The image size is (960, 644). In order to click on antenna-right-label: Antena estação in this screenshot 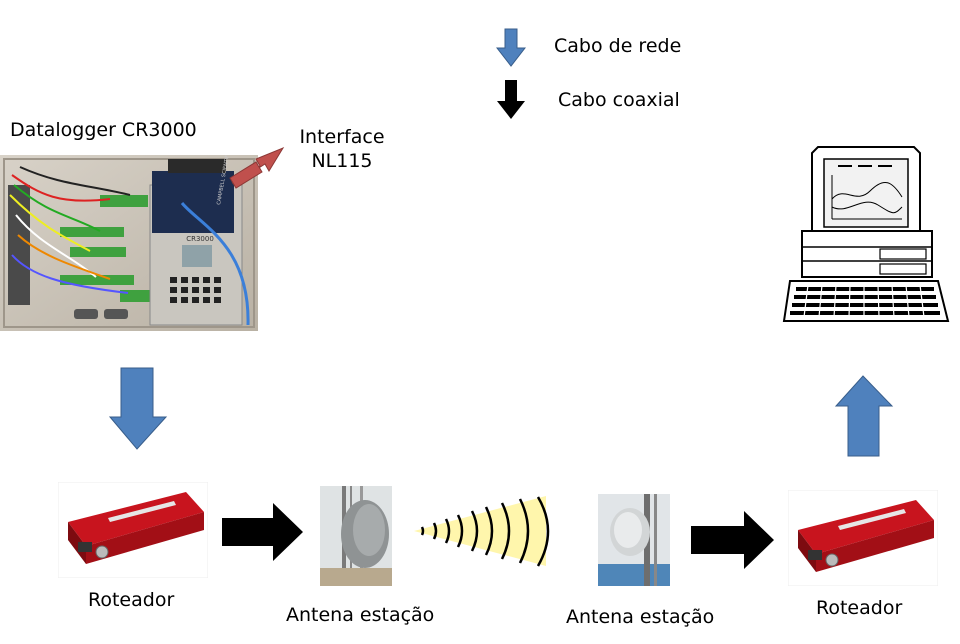, I will do `click(640, 617)`.